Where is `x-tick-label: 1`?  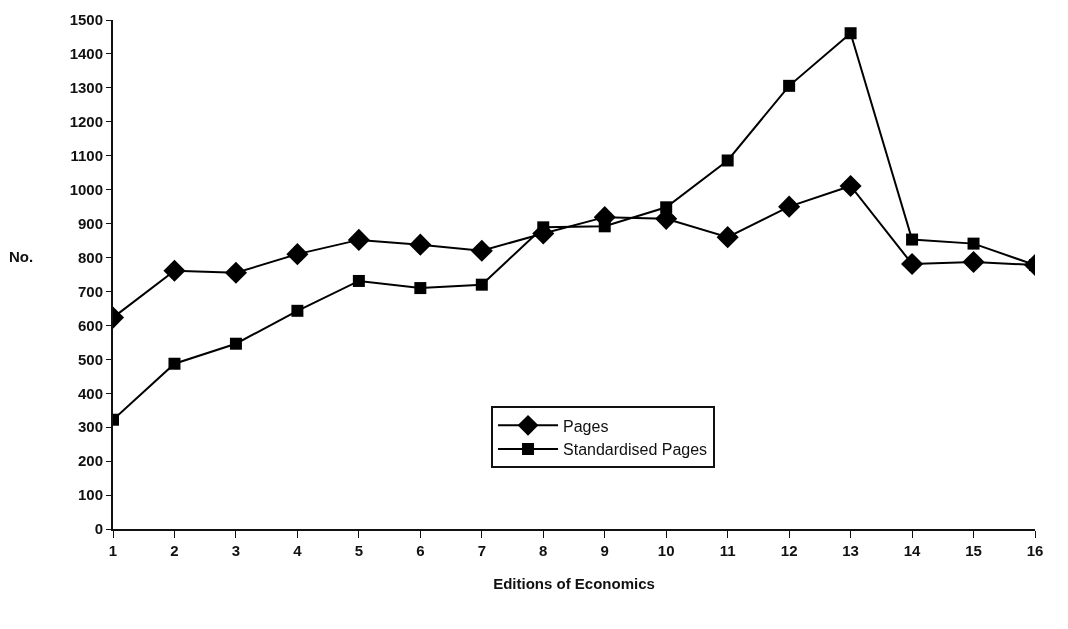
x-tick-label: 1 is located at coordinates (113, 550).